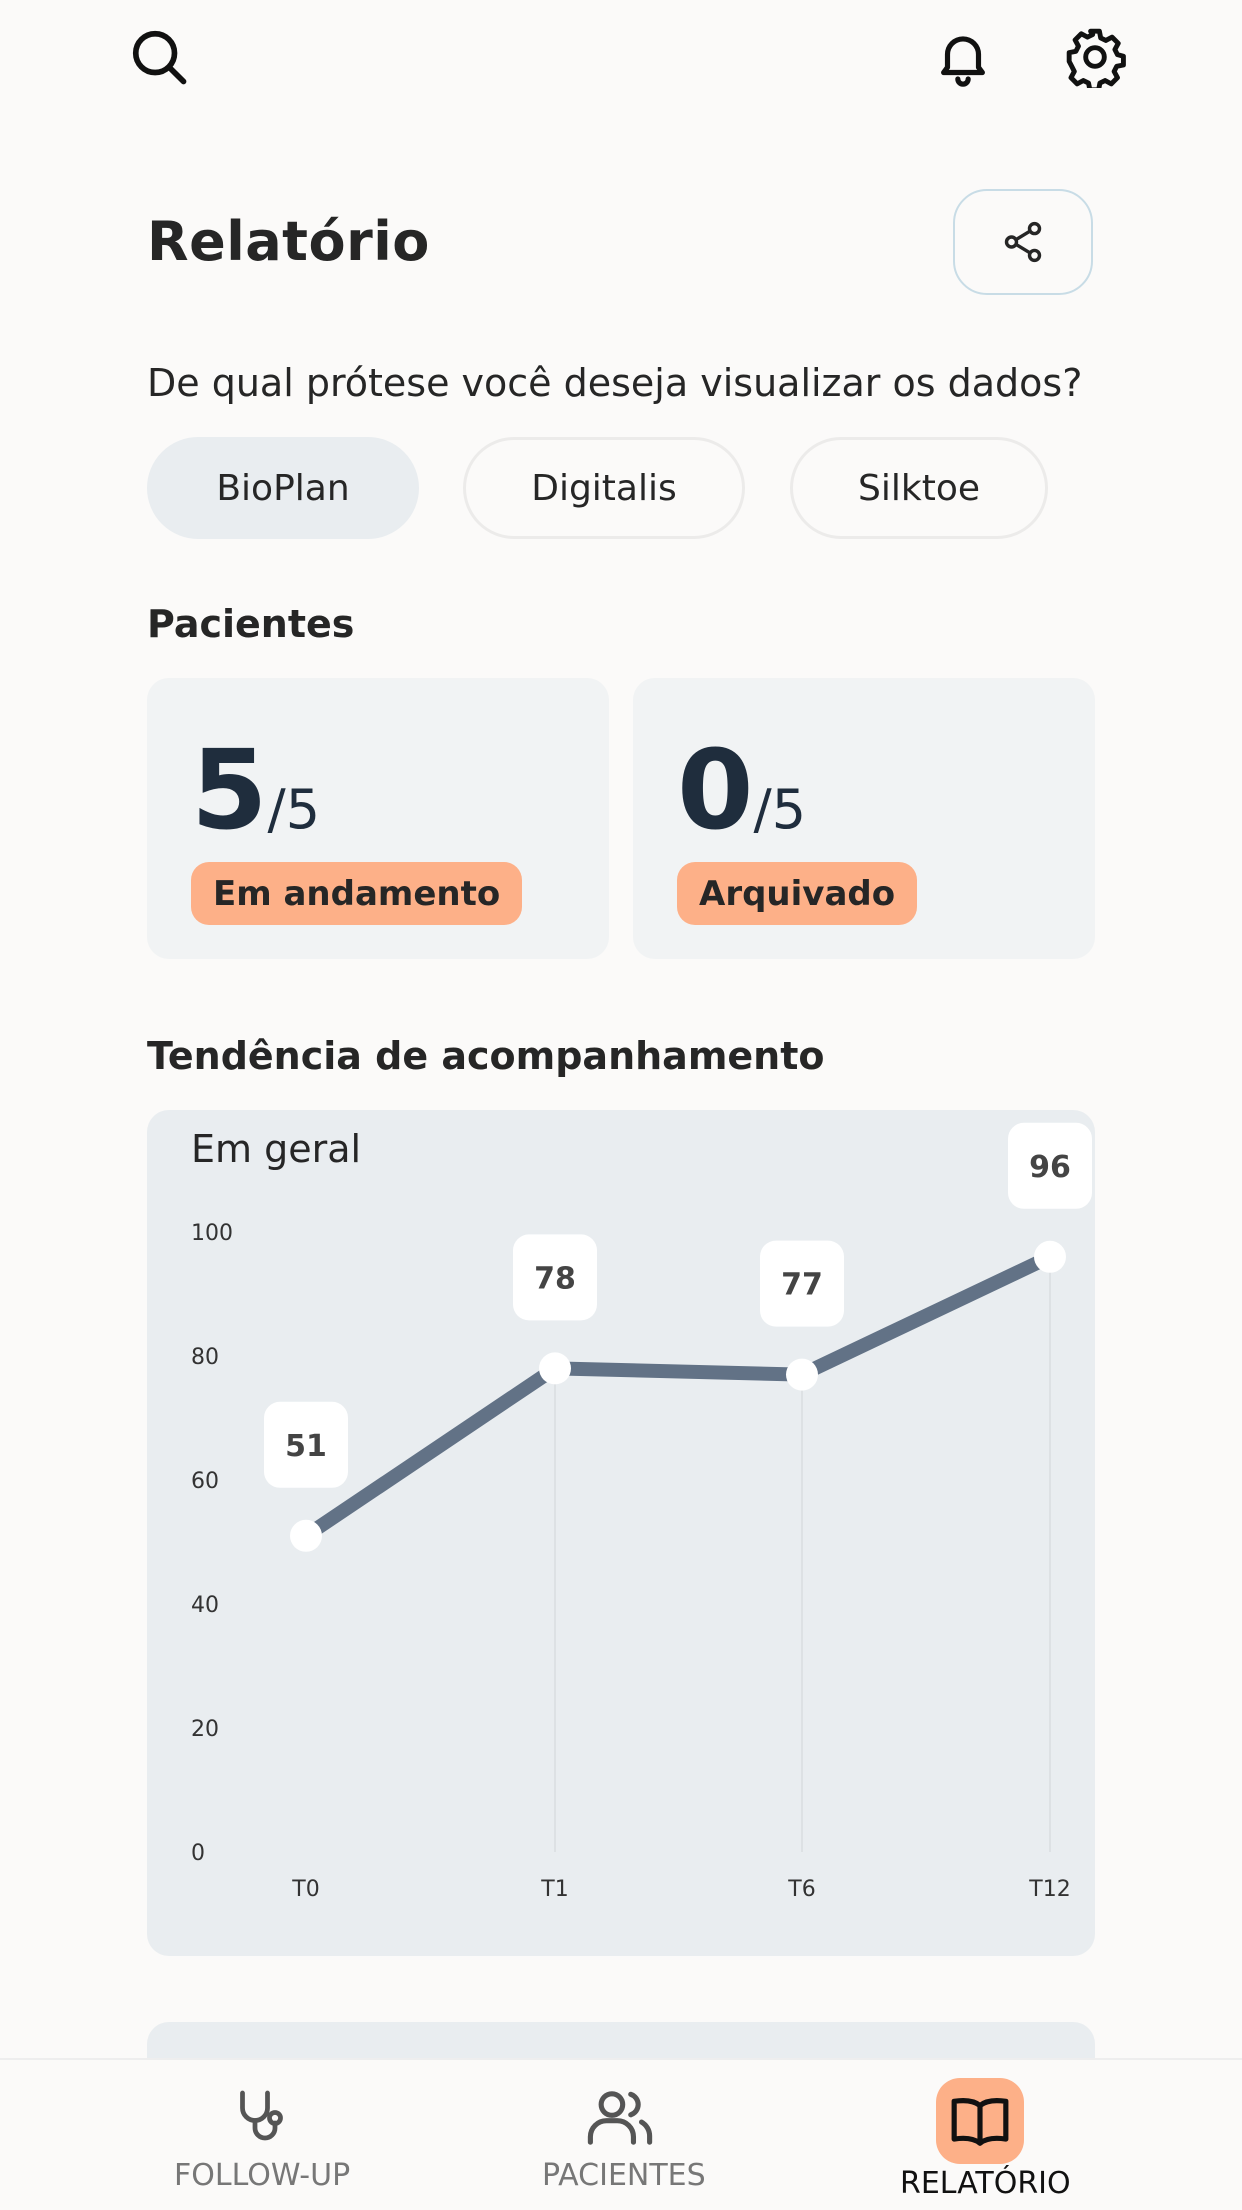 This screenshot has height=2210, width=1242. Describe the element at coordinates (260, 2118) in the screenshot. I see `stethoscope-icon` at that location.